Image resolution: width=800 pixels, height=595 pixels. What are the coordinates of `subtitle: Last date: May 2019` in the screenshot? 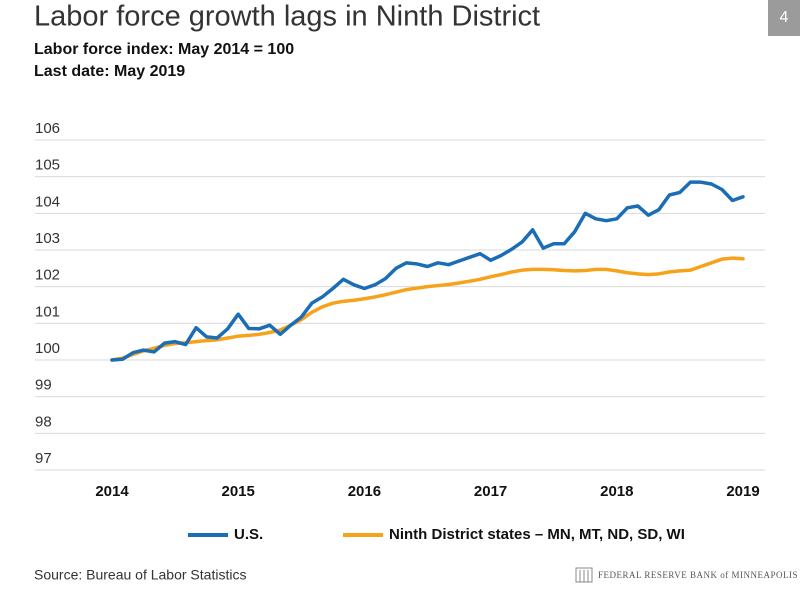 It's located at (109, 71).